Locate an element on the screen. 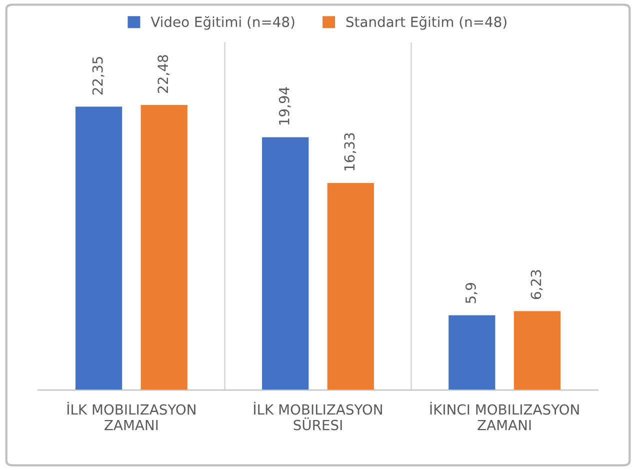  x-tick-label: İLK MOBILIZASYON ZAMANI is located at coordinates (131, 416).